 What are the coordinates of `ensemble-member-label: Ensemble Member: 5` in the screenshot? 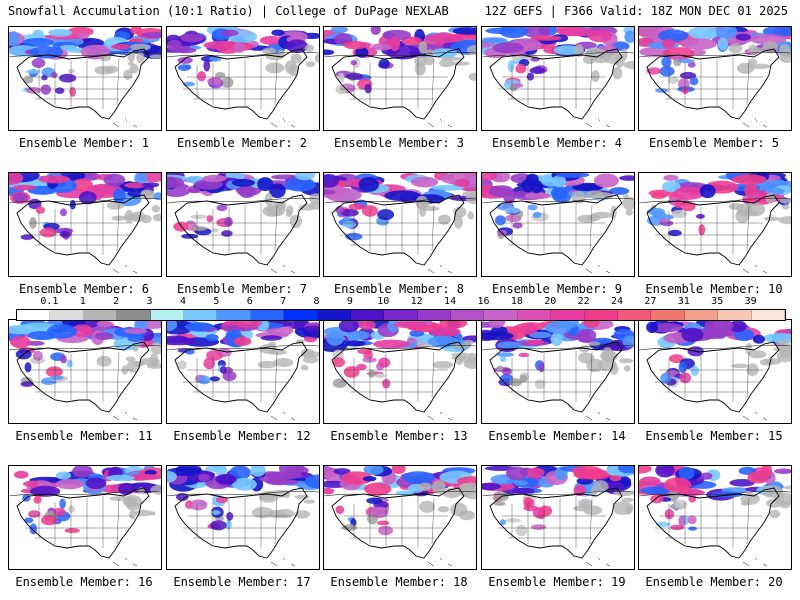 It's located at (714, 143).